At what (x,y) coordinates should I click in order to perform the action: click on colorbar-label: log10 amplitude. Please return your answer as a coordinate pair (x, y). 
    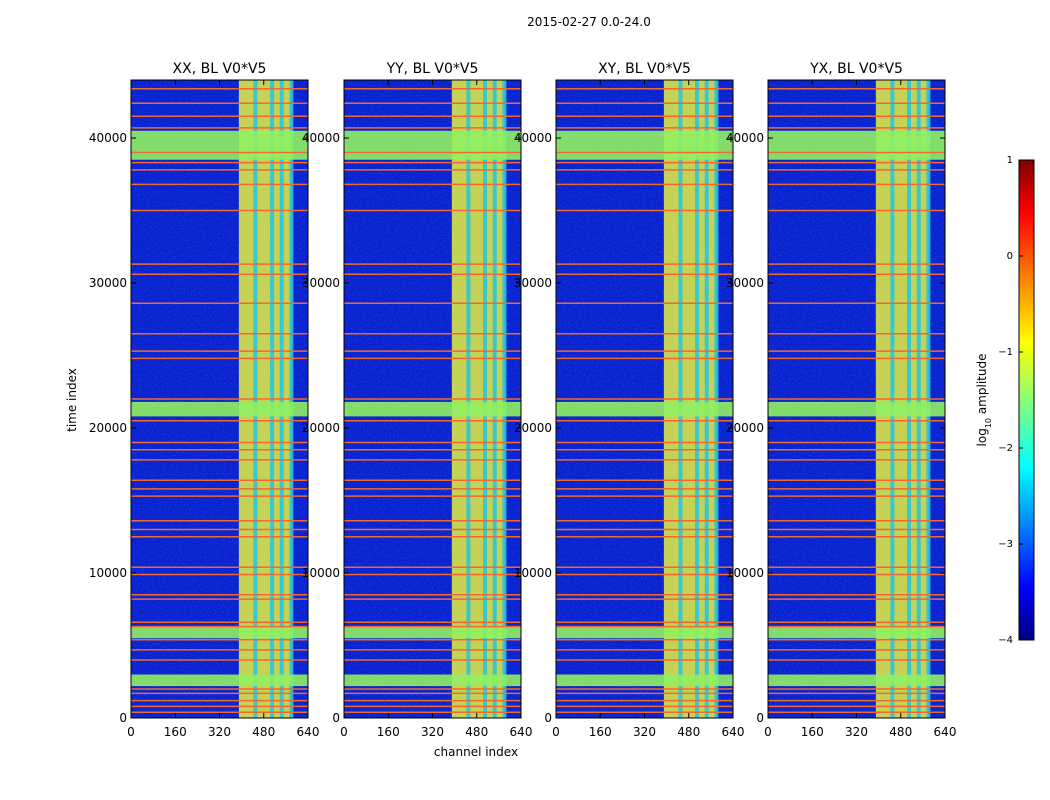
    Looking at the image, I should click on (984, 400).